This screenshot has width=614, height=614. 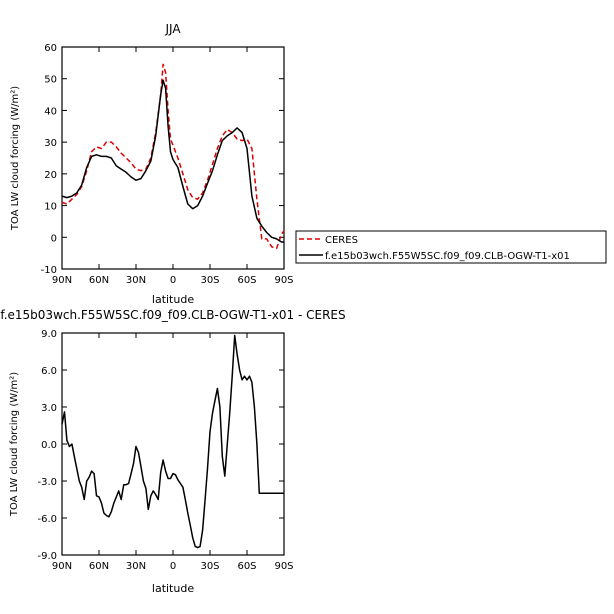 What do you see at coordinates (50, 143) in the screenshot?
I see `y-tick-label: 30` at bounding box center [50, 143].